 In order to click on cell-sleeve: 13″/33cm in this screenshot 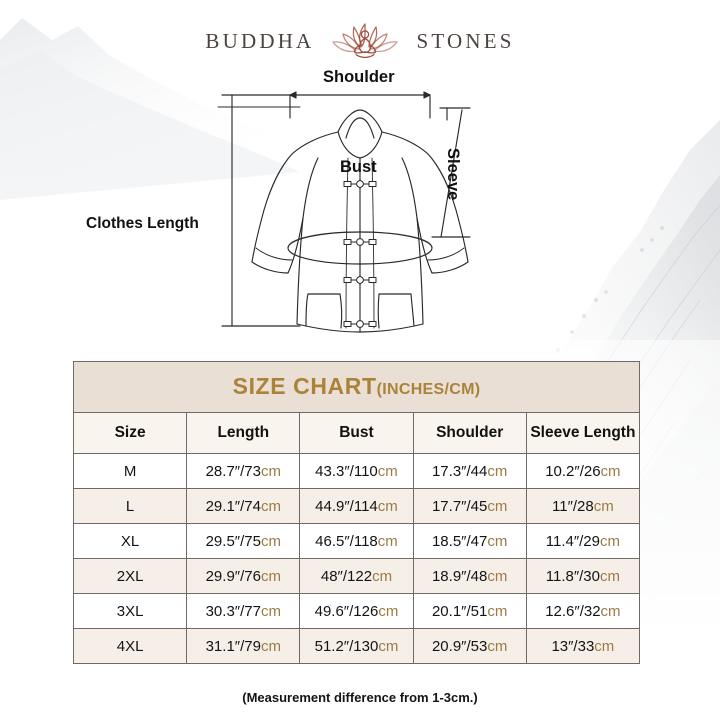, I will do `click(583, 646)`.